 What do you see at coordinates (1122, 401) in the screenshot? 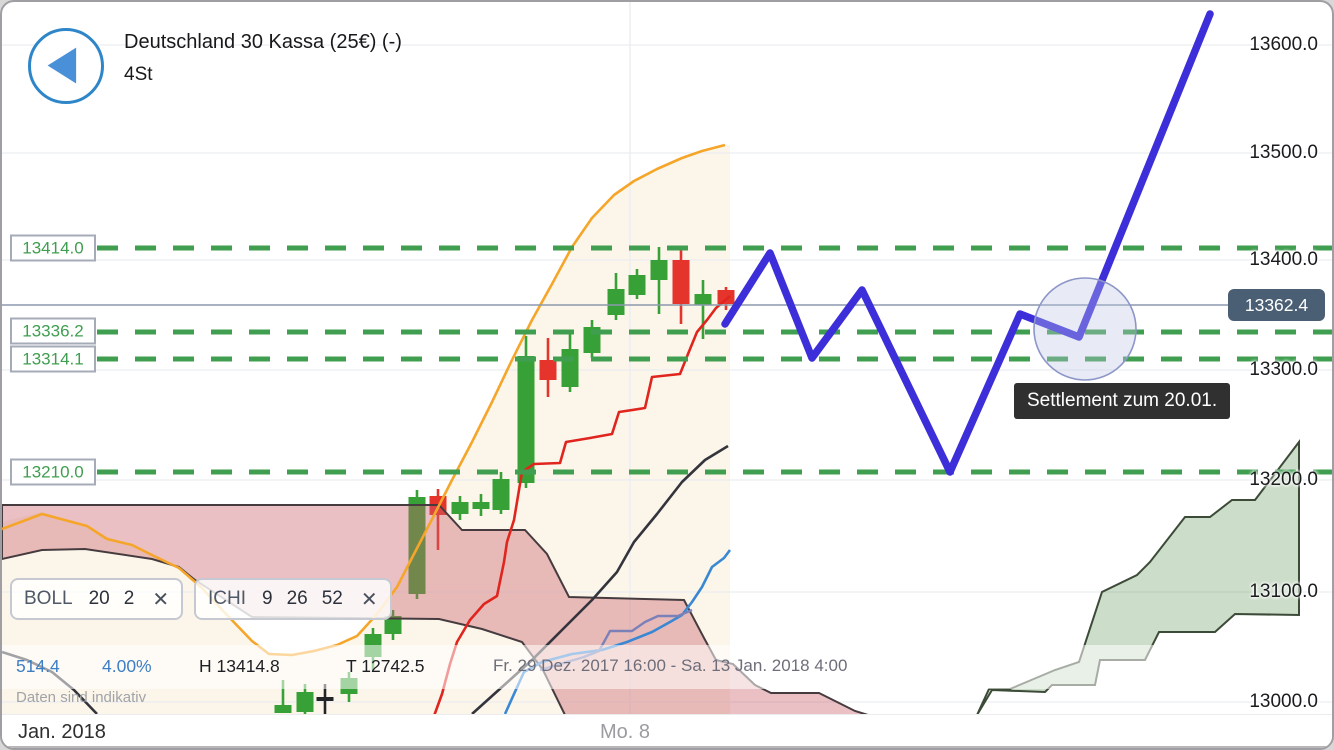
I see `settlement-tooltip: Settlement zum 20.01.` at bounding box center [1122, 401].